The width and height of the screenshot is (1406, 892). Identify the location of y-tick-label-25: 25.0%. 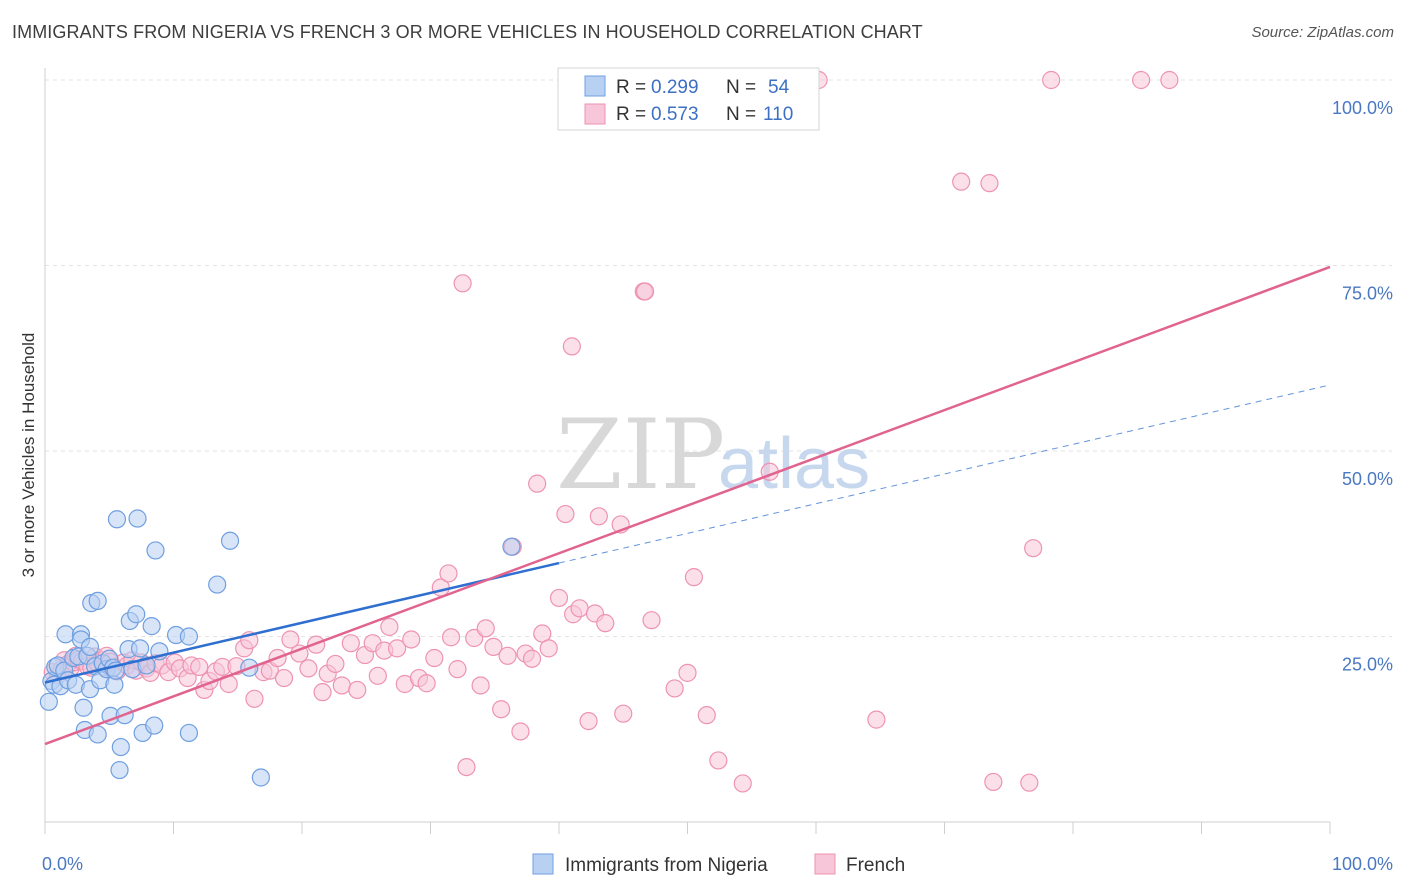
(1367, 665).